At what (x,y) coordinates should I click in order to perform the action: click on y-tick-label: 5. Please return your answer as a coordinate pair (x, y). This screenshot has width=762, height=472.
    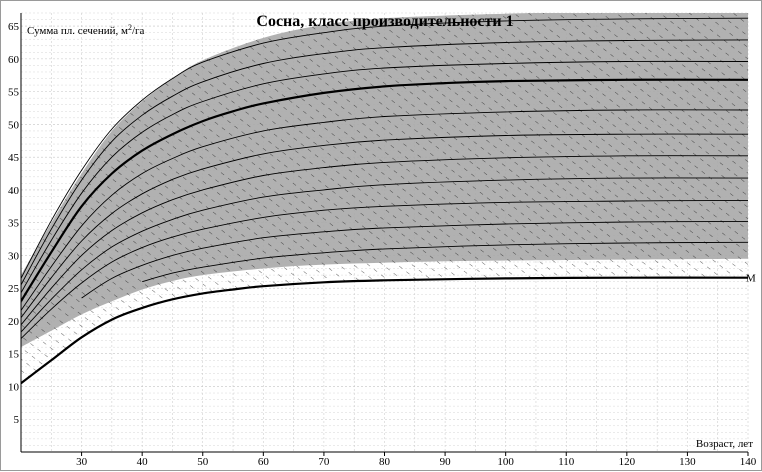
    Looking at the image, I should click on (17, 420).